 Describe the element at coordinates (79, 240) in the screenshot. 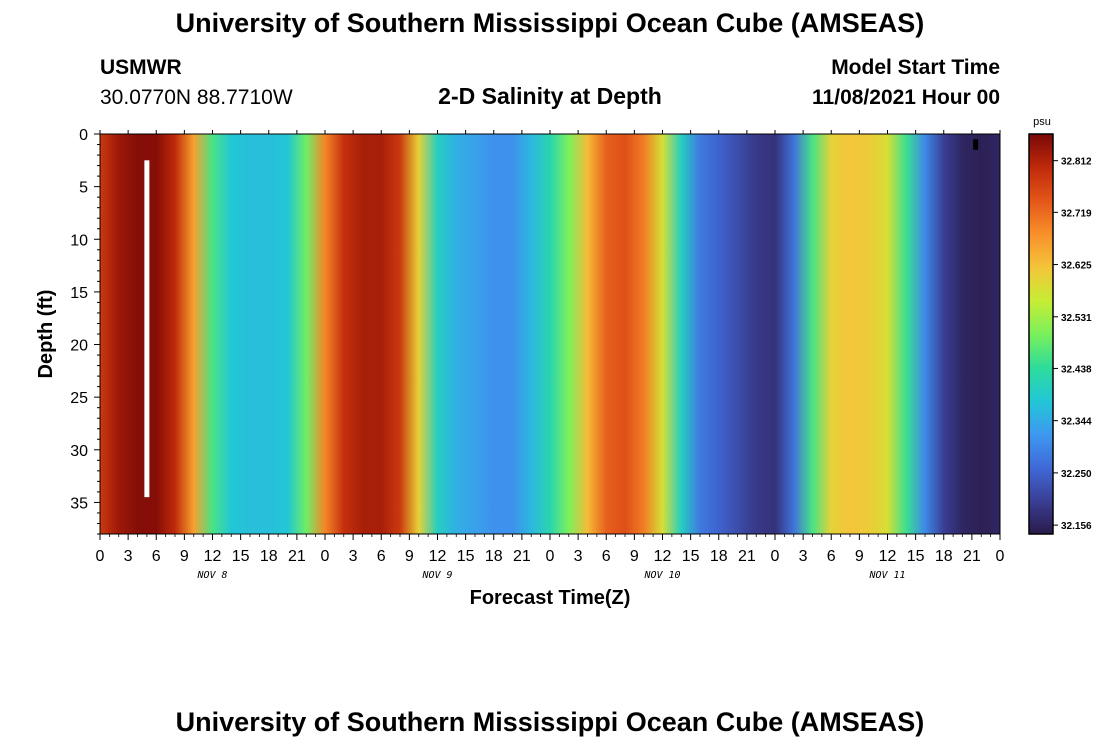

I see `y-tick-label: 10` at that location.